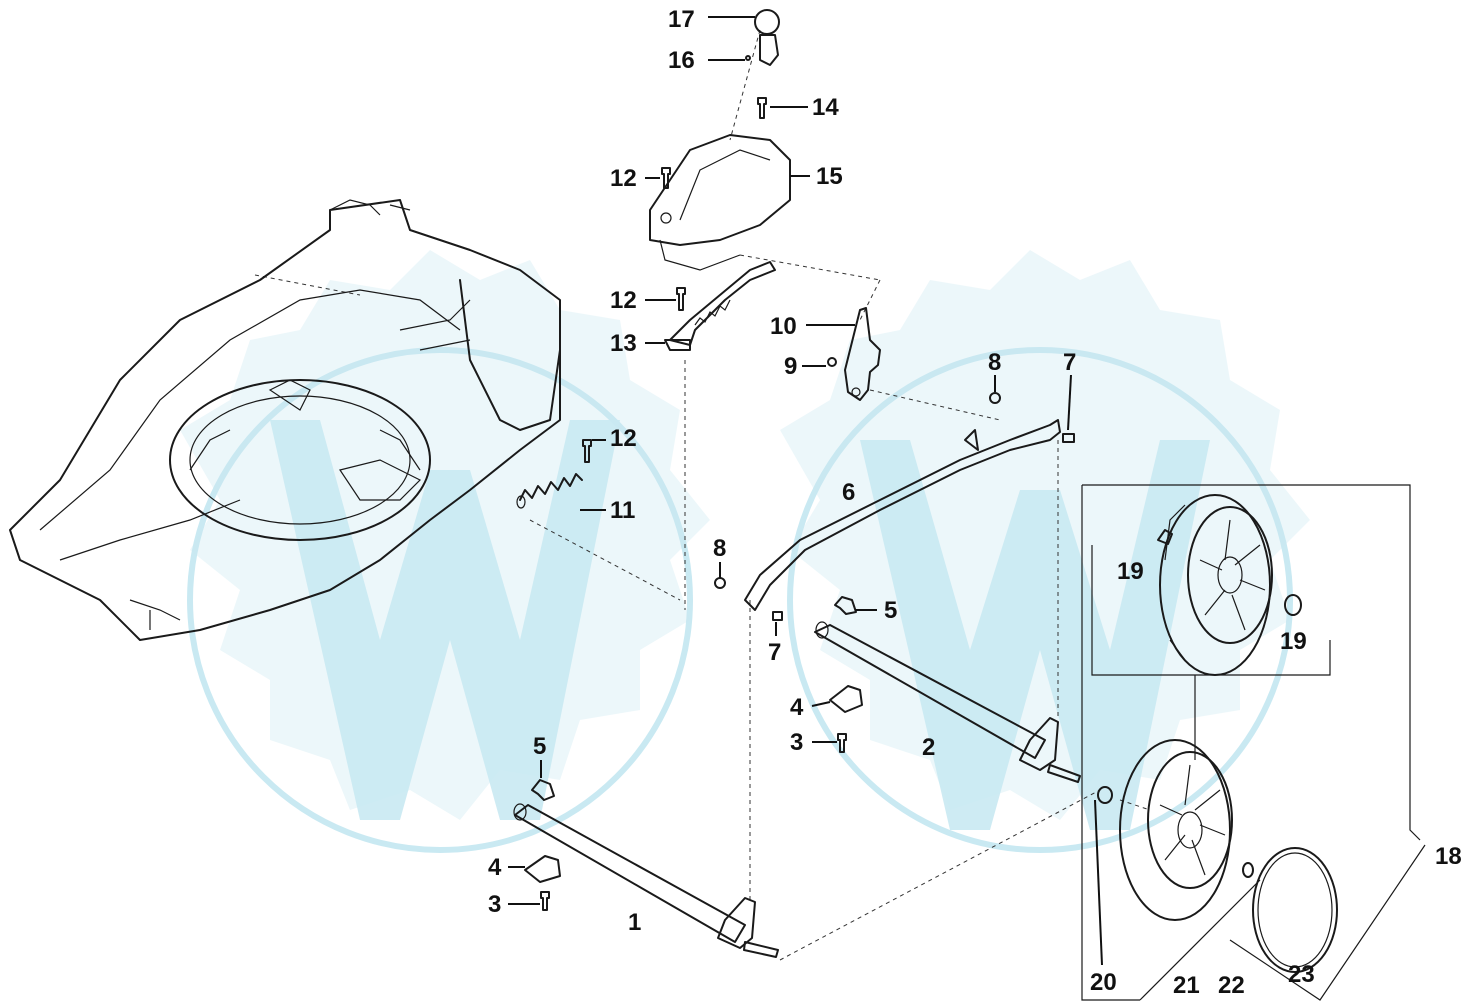 The width and height of the screenshot is (1479, 1005). What do you see at coordinates (774, 652) in the screenshot?
I see `callout-7-left: 7` at bounding box center [774, 652].